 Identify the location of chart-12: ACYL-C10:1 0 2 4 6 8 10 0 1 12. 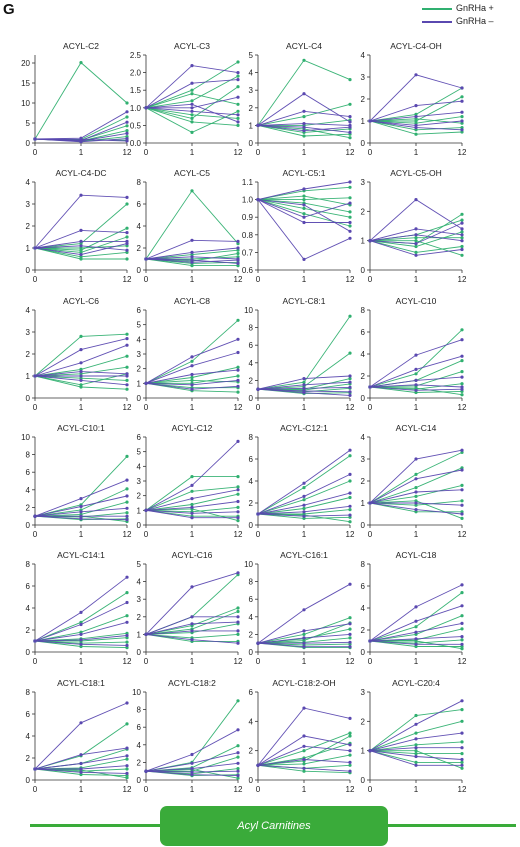
(76, 481).